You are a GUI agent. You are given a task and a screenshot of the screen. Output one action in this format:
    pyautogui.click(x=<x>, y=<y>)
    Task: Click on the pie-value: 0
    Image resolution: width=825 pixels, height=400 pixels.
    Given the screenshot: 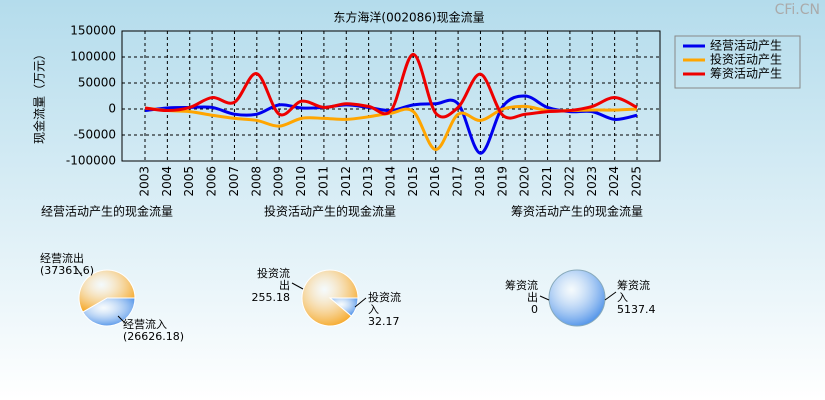 What is the action you would take?
    pyautogui.click(x=534, y=309)
    